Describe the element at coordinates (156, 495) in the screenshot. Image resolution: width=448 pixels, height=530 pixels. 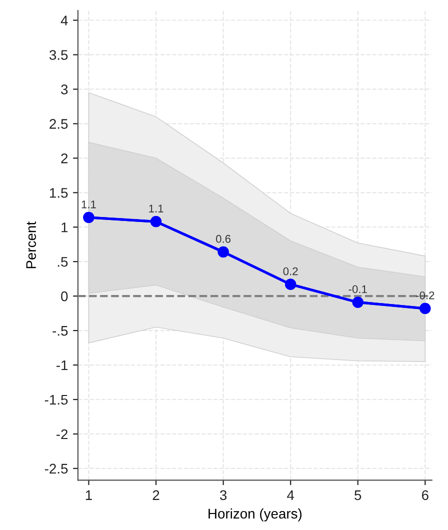
I see `x-tick-label: 2` at that location.